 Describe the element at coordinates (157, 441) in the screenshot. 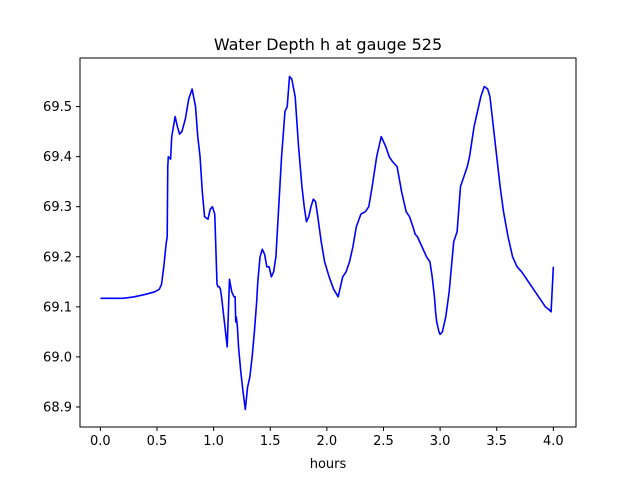

I see `x-tick-label: 0.5` at that location.